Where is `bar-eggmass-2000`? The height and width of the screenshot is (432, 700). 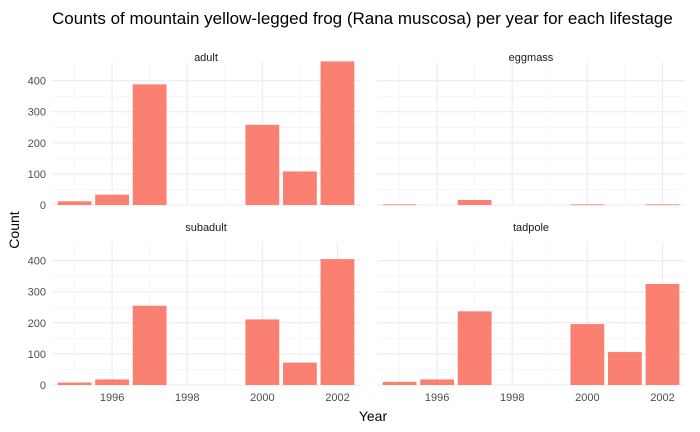
bar-eggmass-2000 is located at coordinates (587, 205).